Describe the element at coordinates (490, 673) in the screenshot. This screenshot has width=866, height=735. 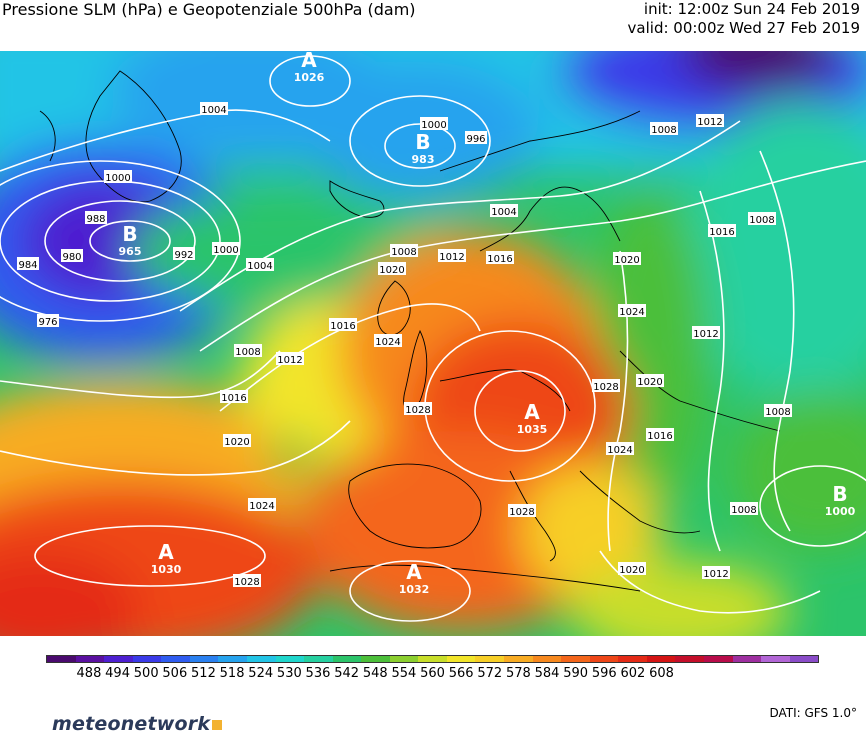
I see `color-scale-label: 572` at that location.